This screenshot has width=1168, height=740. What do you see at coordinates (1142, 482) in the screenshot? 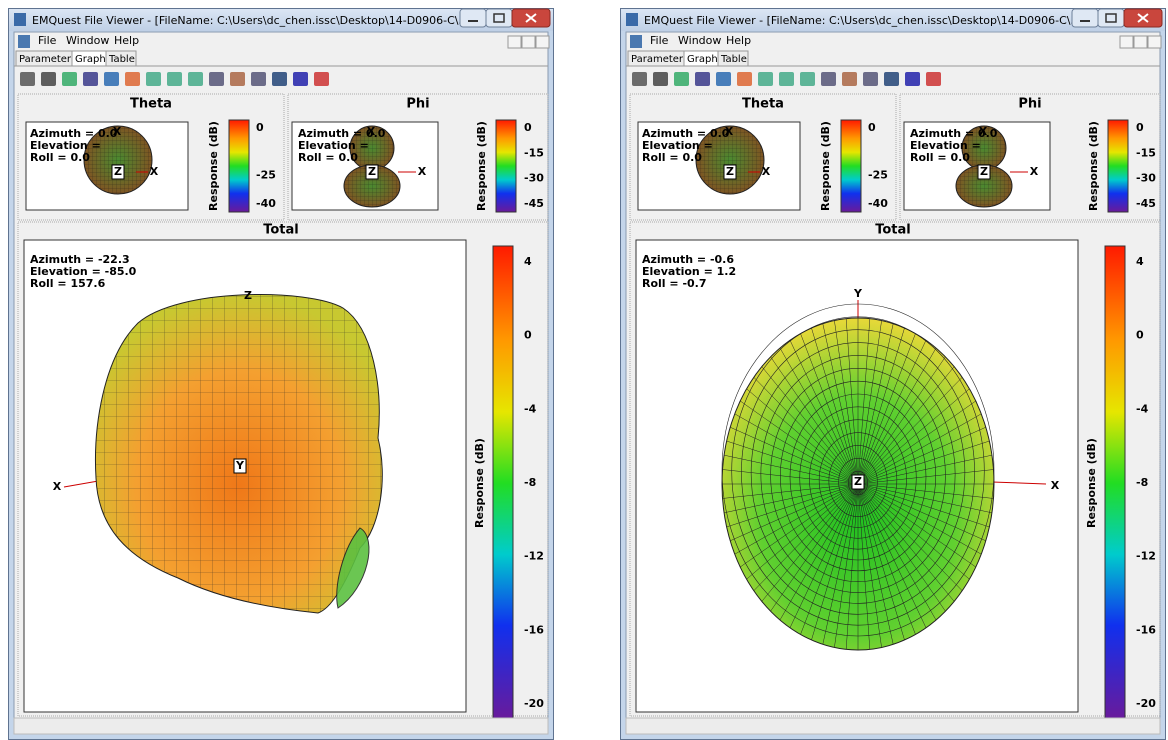
I see `colorbar-tick-label: -8` at bounding box center [1142, 482].